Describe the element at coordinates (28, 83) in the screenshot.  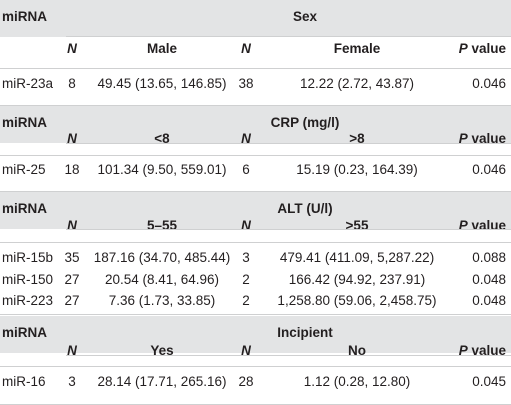
I see `mirna-name: miR-23a` at that location.